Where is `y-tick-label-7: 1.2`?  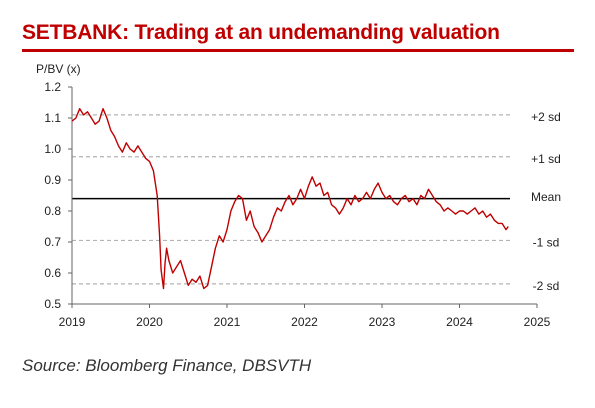
y-tick-label-7: 1.2 is located at coordinates (52, 87).